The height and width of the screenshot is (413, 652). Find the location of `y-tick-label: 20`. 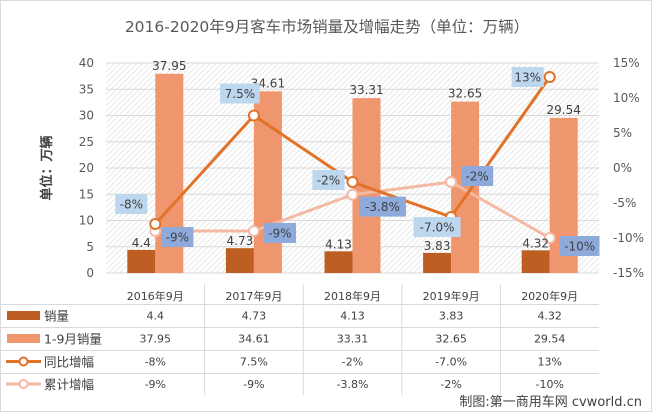

y-tick-label: 20 is located at coordinates (86, 168).